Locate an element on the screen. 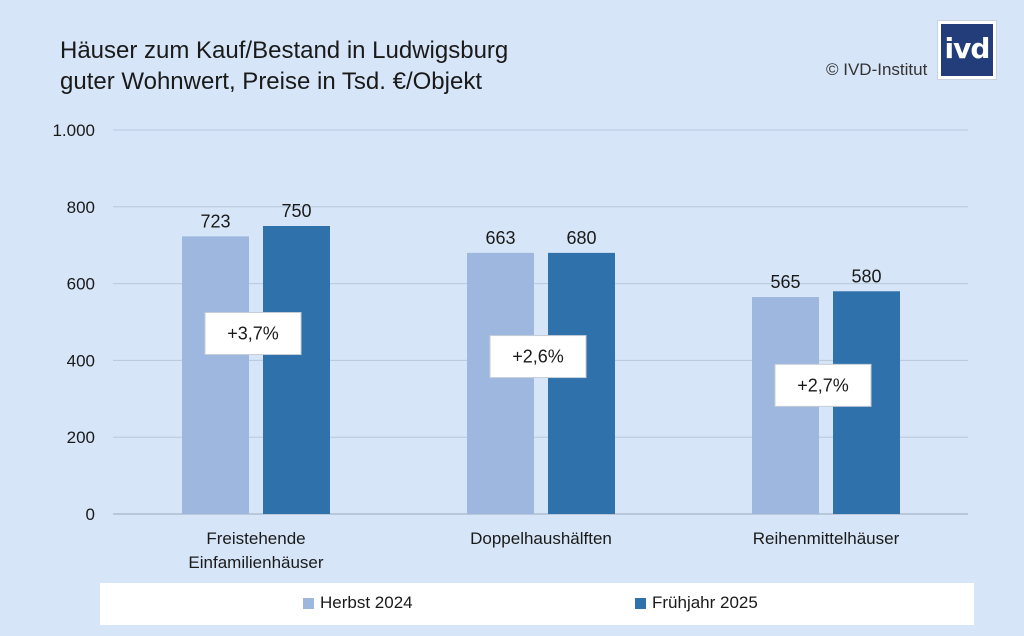 This screenshot has width=1024, height=636. ivd-logo-text: ivd is located at coordinates (967, 50).